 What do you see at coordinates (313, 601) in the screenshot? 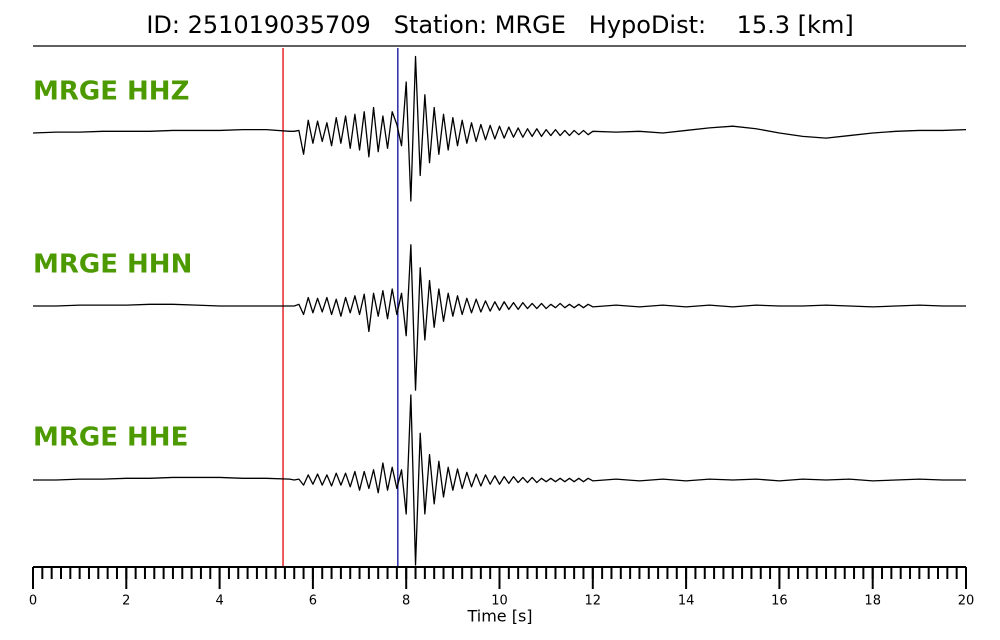
I see `x-tick-label: 6` at bounding box center [313, 601].